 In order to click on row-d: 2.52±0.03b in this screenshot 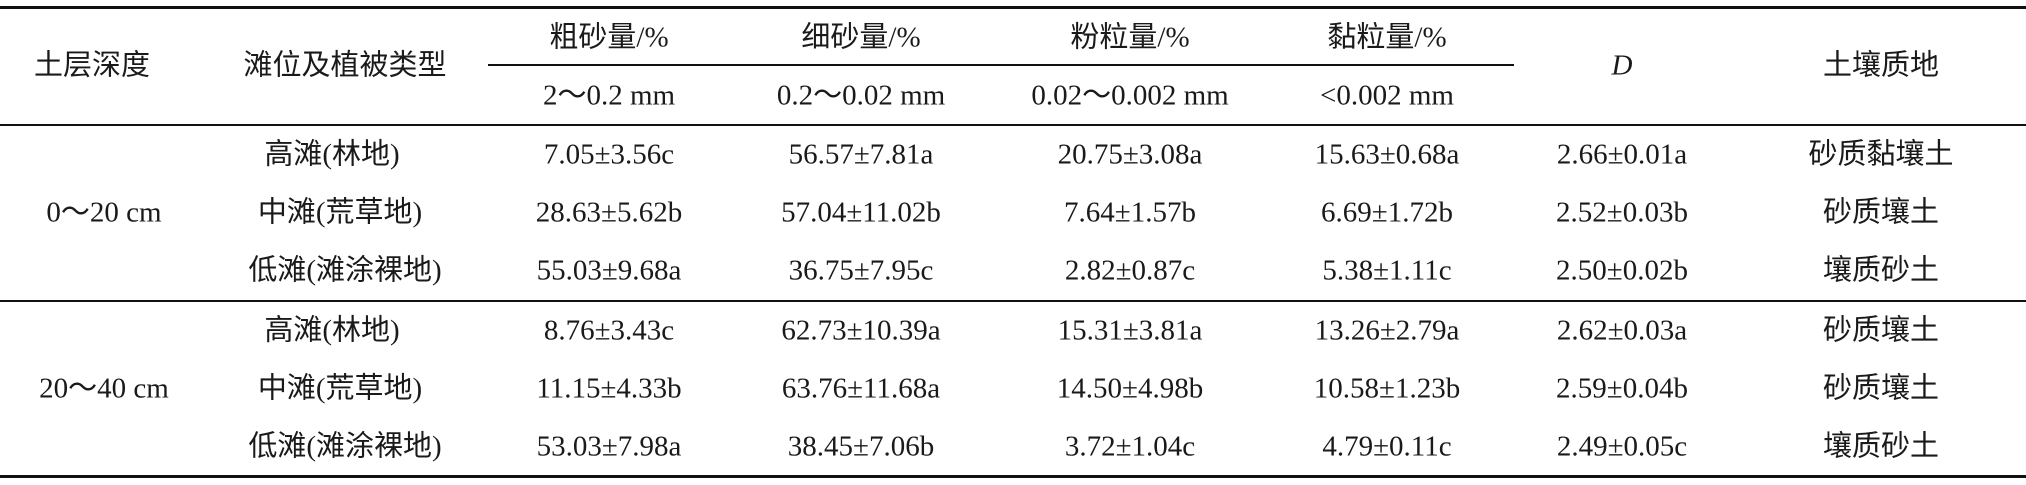, I will do `click(1622, 212)`.